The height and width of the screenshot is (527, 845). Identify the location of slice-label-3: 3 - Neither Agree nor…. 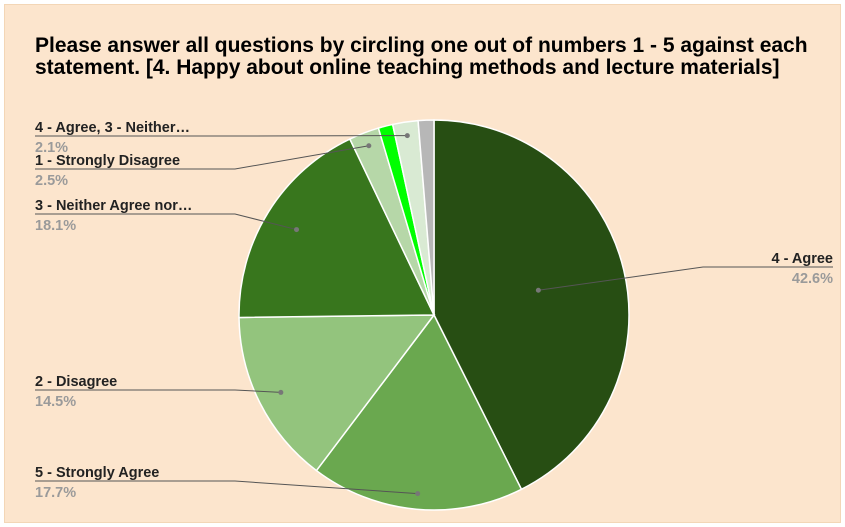
(113, 206).